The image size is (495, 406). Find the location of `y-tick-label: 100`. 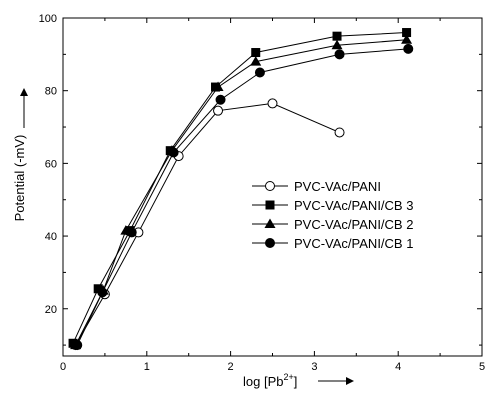

y-tick-label: 100 is located at coordinates (48, 19).